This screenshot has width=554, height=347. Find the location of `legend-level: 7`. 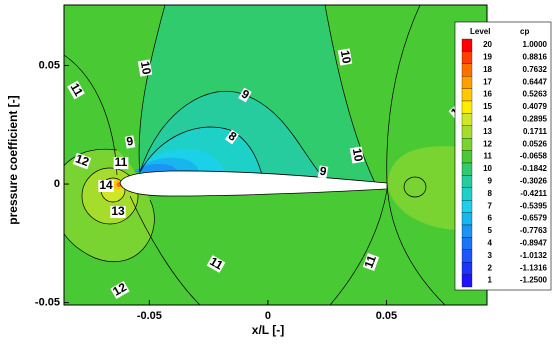

legend-level: 7 is located at coordinates (490, 205).